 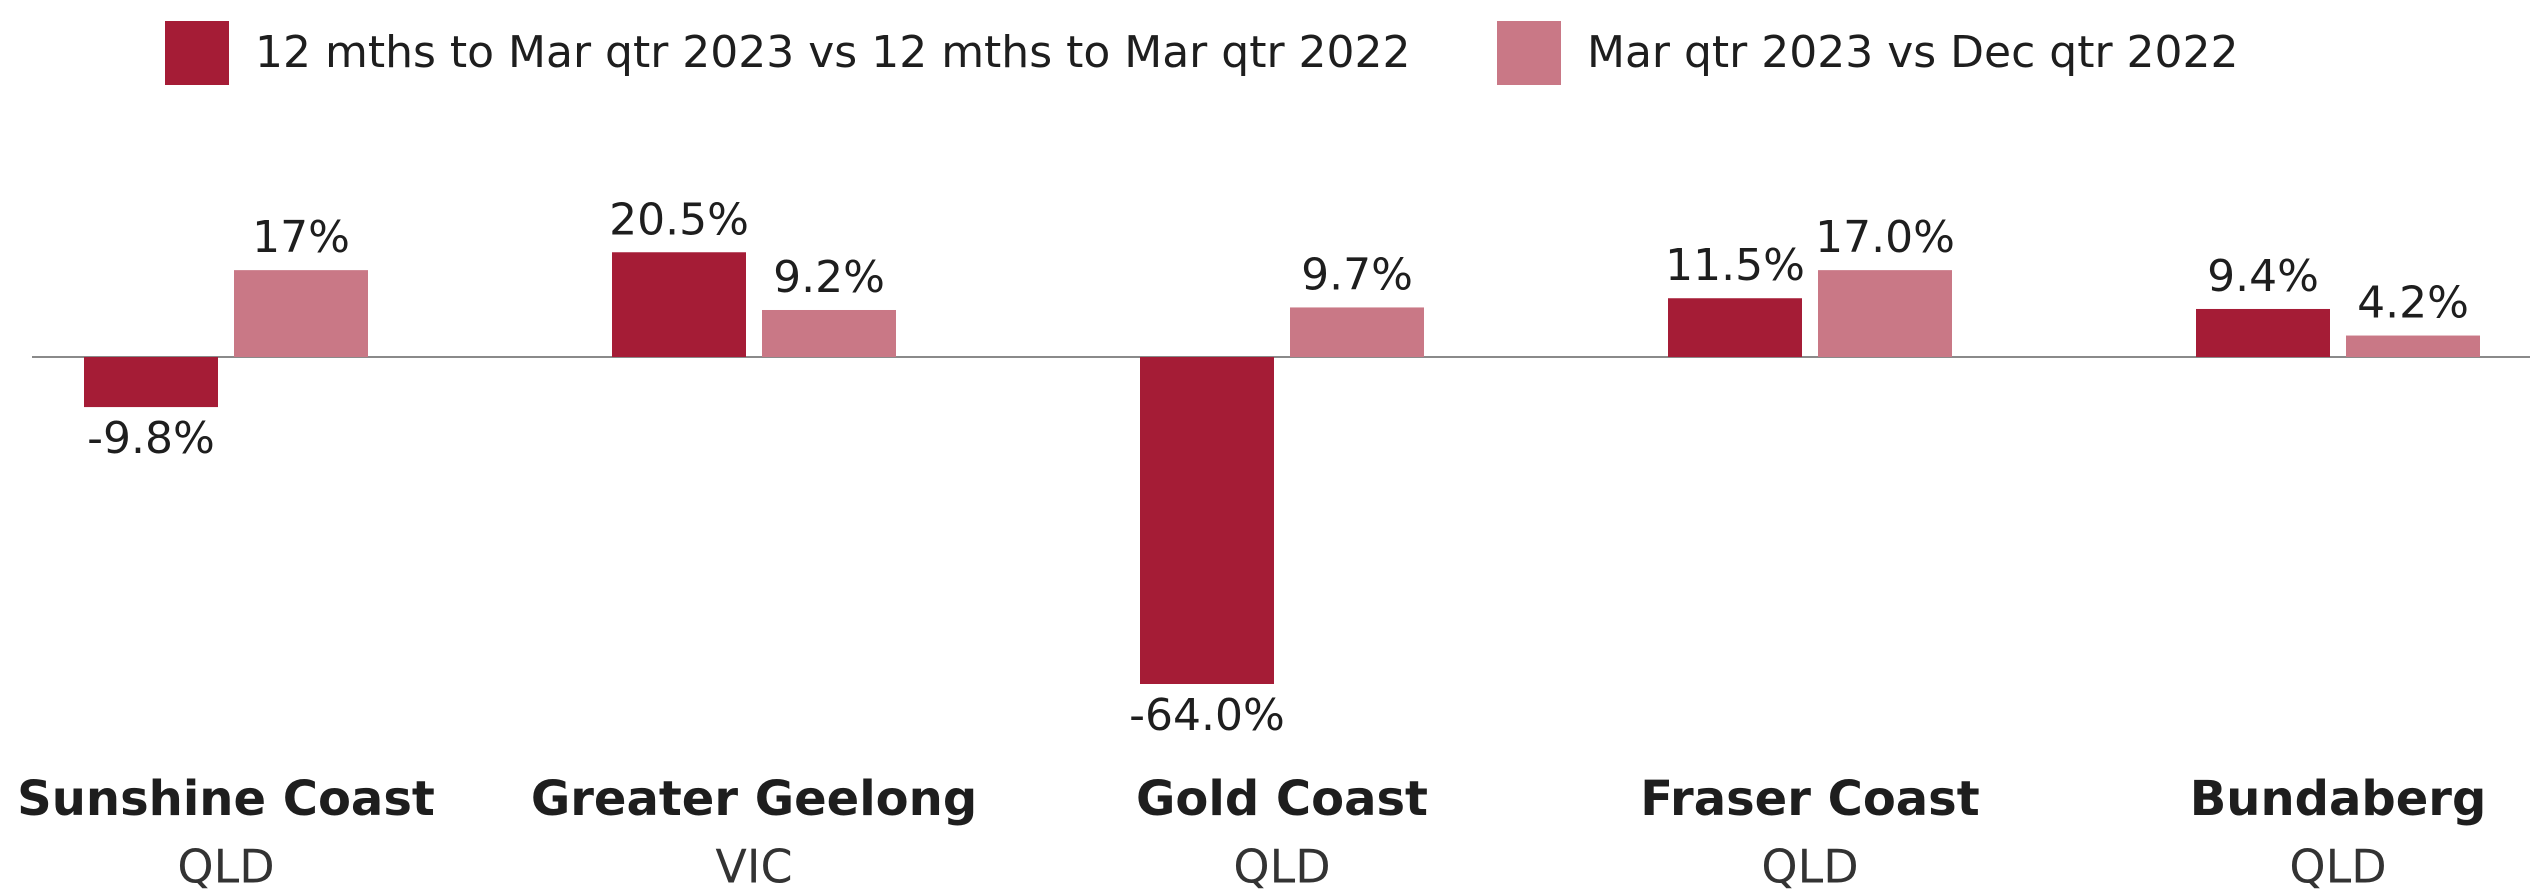 What do you see at coordinates (1207, 715) in the screenshot?
I see `value-label: -64.0%` at bounding box center [1207, 715].